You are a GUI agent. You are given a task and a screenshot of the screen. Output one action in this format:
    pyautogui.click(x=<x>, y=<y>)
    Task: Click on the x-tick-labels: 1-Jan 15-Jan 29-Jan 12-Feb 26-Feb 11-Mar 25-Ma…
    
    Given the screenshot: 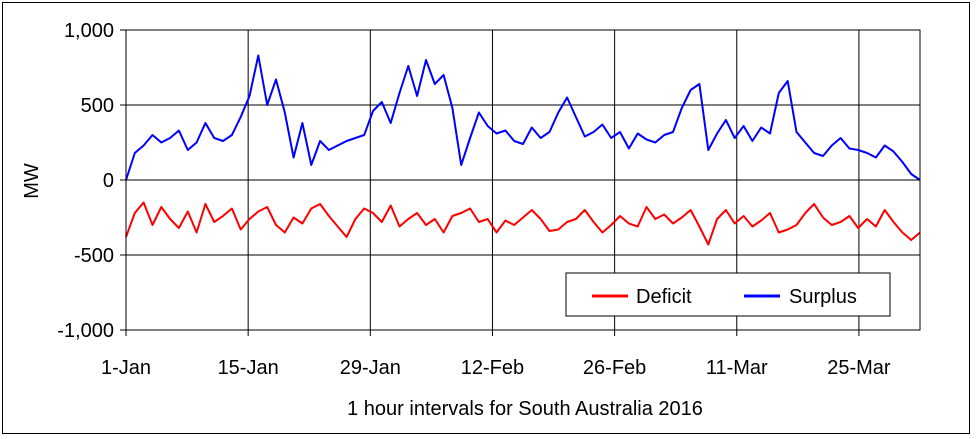 What is the action you would take?
    pyautogui.click(x=496, y=368)
    